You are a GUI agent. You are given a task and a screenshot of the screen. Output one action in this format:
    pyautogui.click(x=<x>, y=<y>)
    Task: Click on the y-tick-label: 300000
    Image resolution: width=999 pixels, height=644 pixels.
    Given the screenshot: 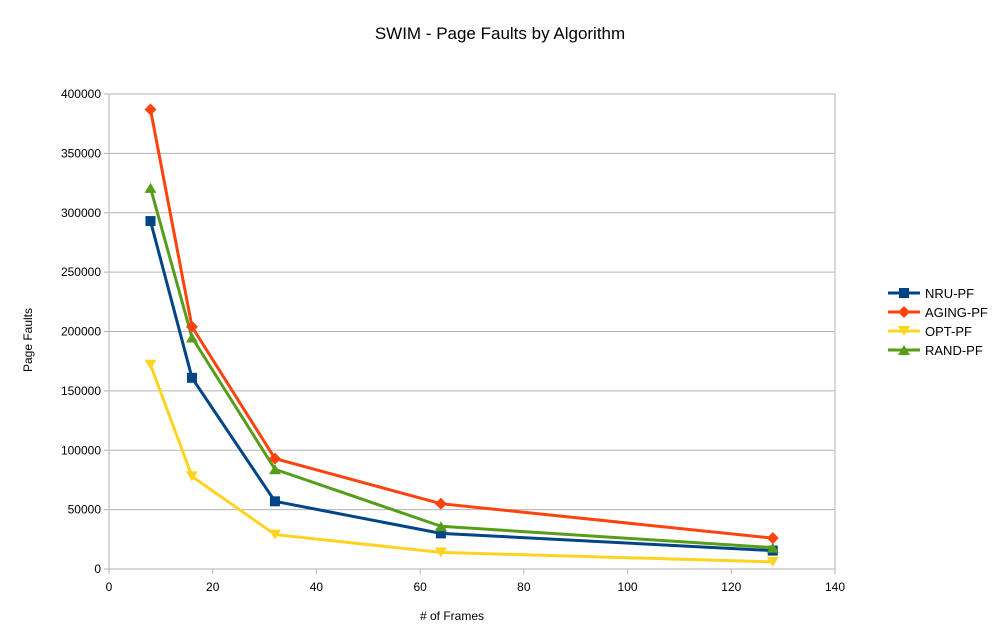 What is the action you would take?
    pyautogui.click(x=81, y=213)
    